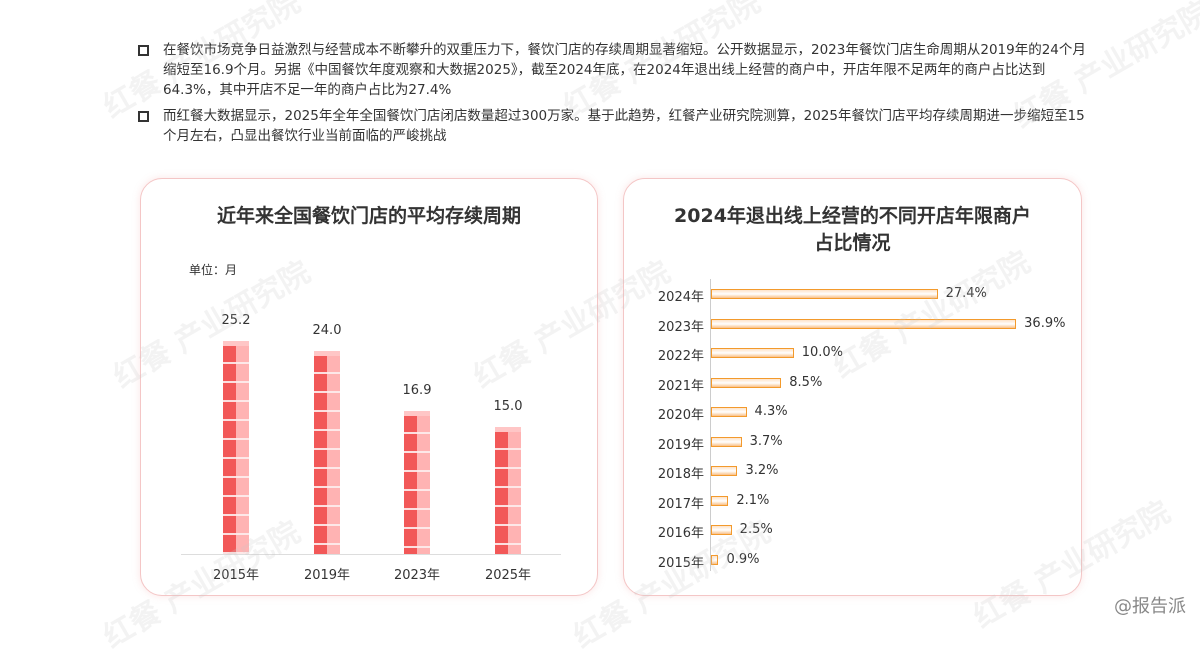 The image size is (1200, 656). What do you see at coordinates (680, 563) in the screenshot?
I see `y-tick-label: 2015年` at bounding box center [680, 563].